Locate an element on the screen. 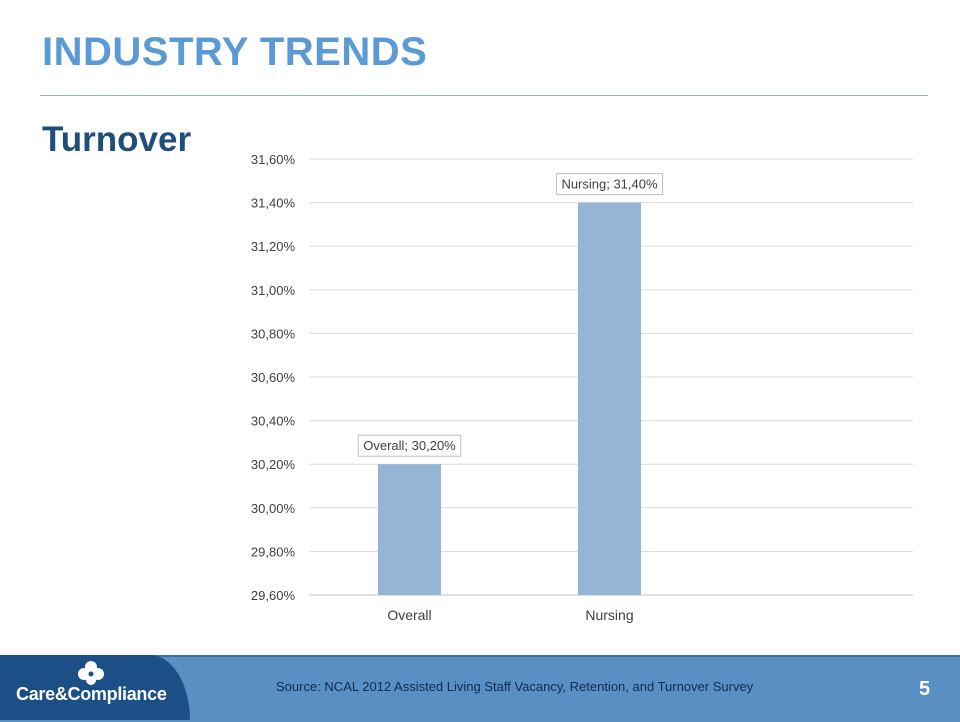  data-label-nursing: Nursing; 31,40% is located at coordinates (609, 184).